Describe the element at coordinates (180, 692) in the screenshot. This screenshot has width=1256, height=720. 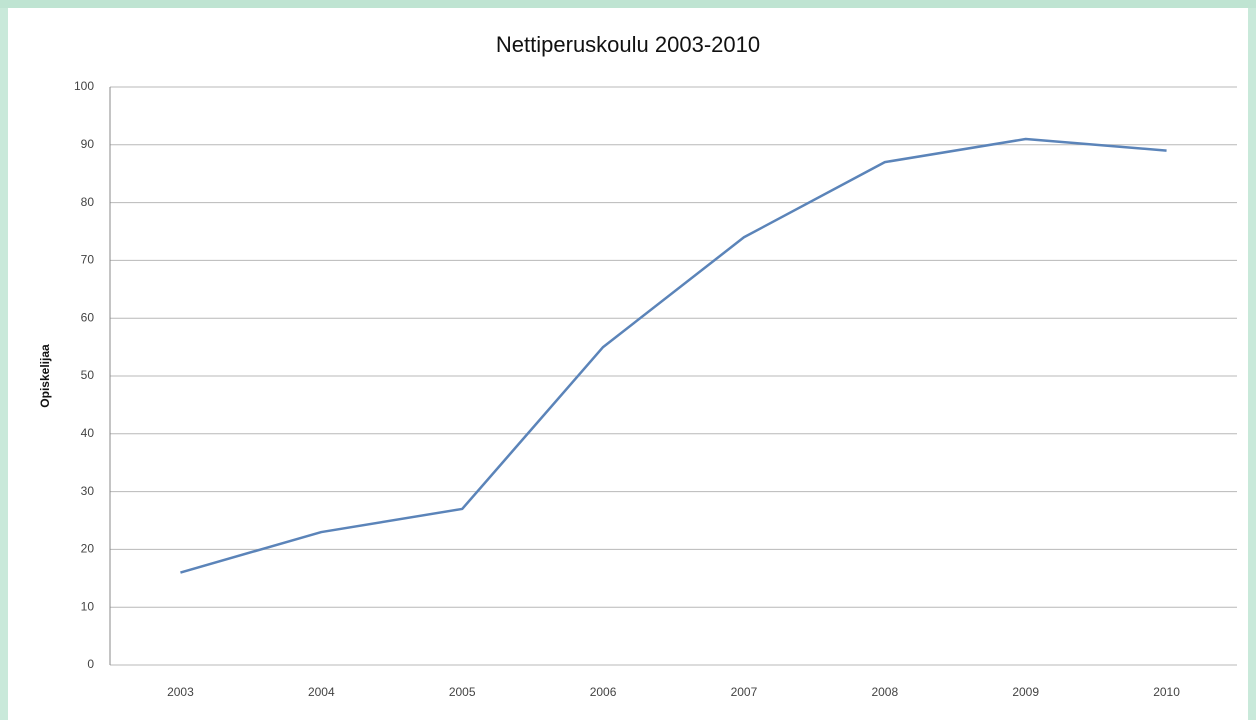
I see `x-tick-label: 2003` at that location.